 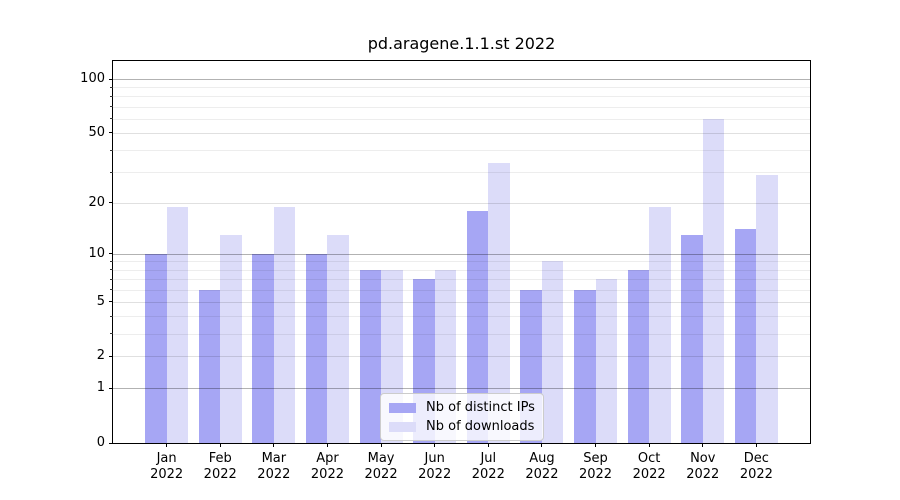 What do you see at coordinates (274, 445) in the screenshot?
I see `x-tick-mar` at bounding box center [274, 445].